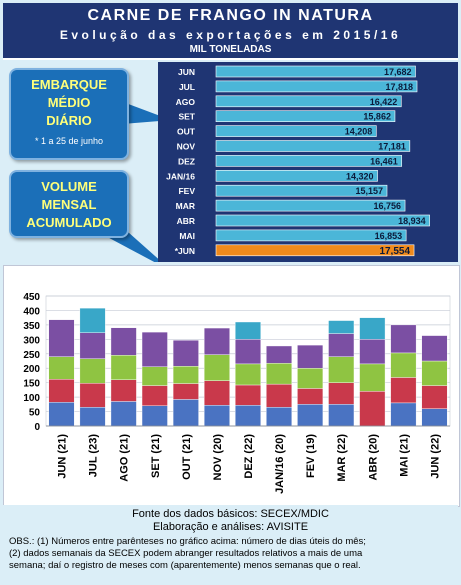 The height and width of the screenshot is (585, 461). What do you see at coordinates (392, 147) in the screenshot?
I see `daily-value-label: 17,181` at bounding box center [392, 147].